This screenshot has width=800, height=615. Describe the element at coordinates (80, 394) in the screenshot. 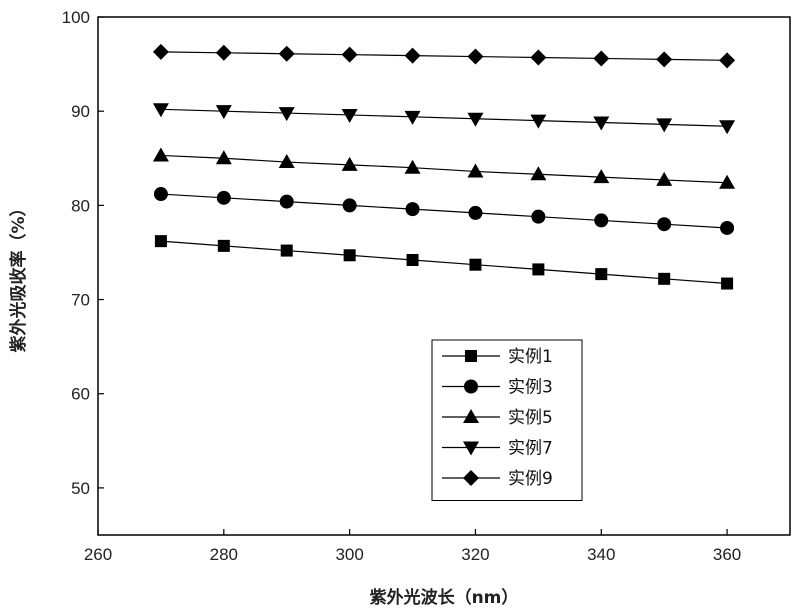

I see `y-tick-label: 60` at that location.